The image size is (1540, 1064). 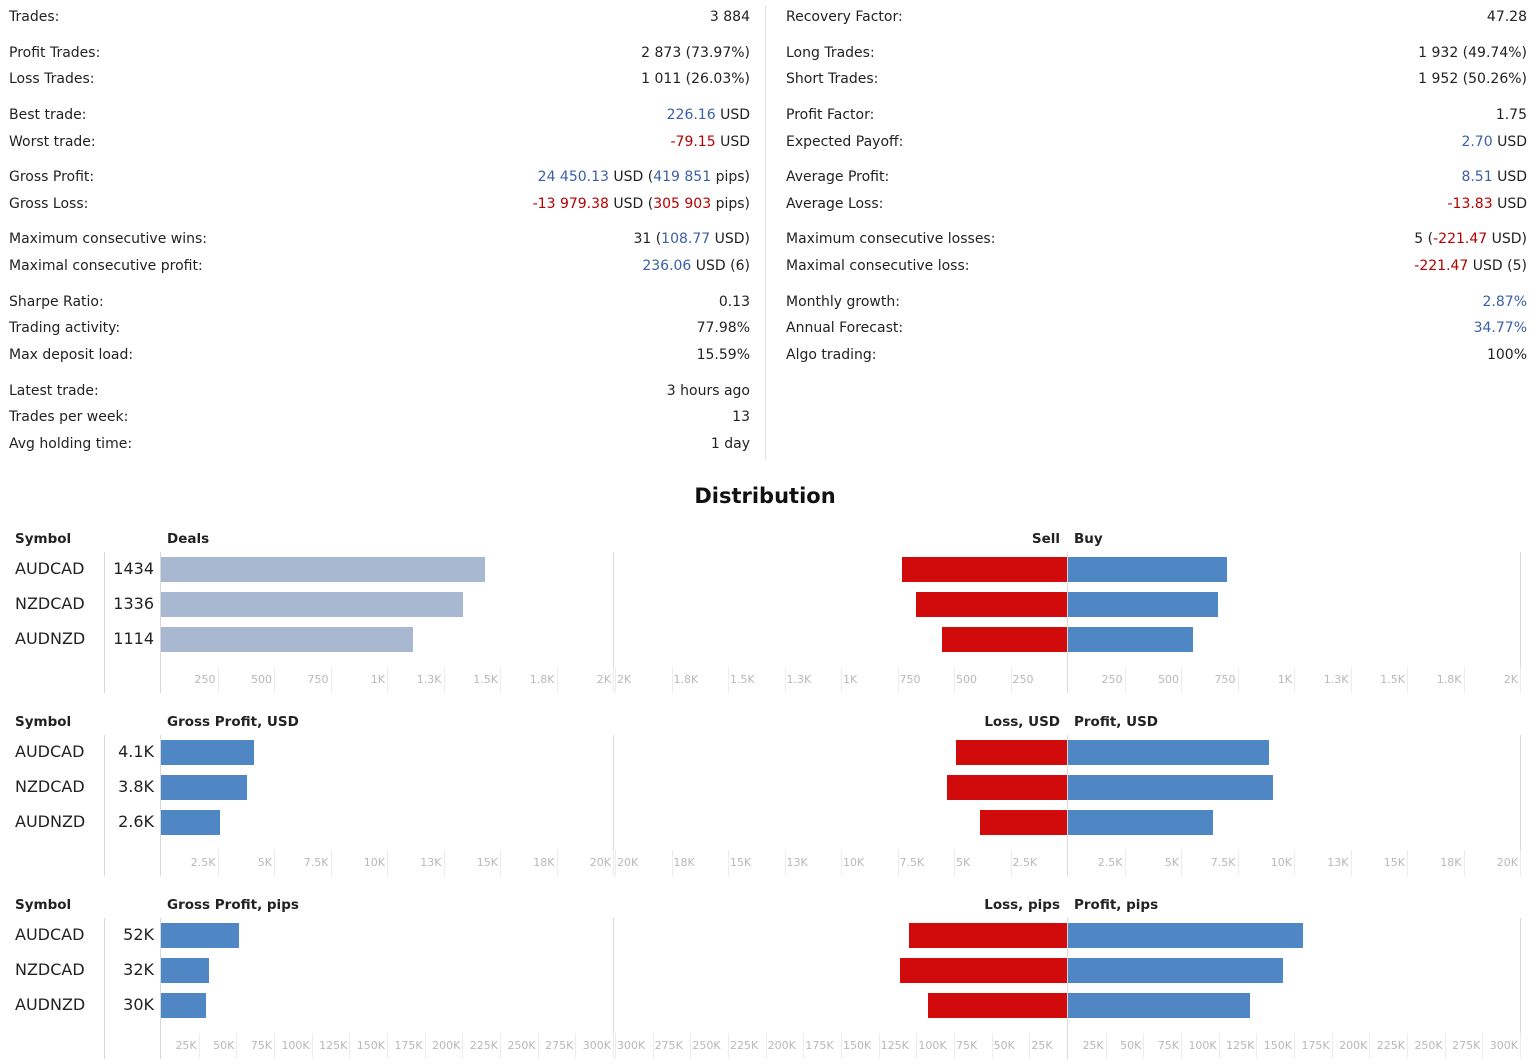 What do you see at coordinates (56, 302) in the screenshot?
I see `stat-label: Sharpe Ratio:` at bounding box center [56, 302].